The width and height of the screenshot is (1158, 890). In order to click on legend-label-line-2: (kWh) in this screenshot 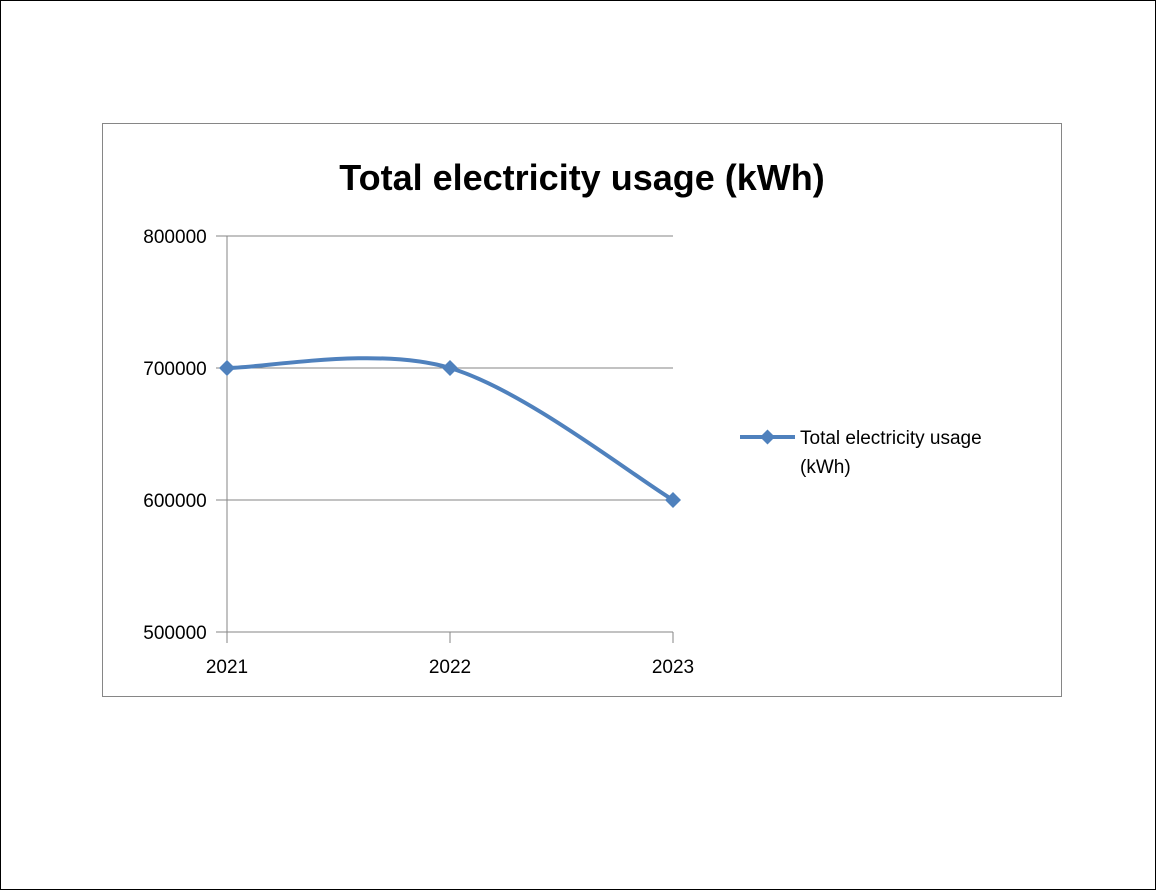, I will do `click(825, 467)`.